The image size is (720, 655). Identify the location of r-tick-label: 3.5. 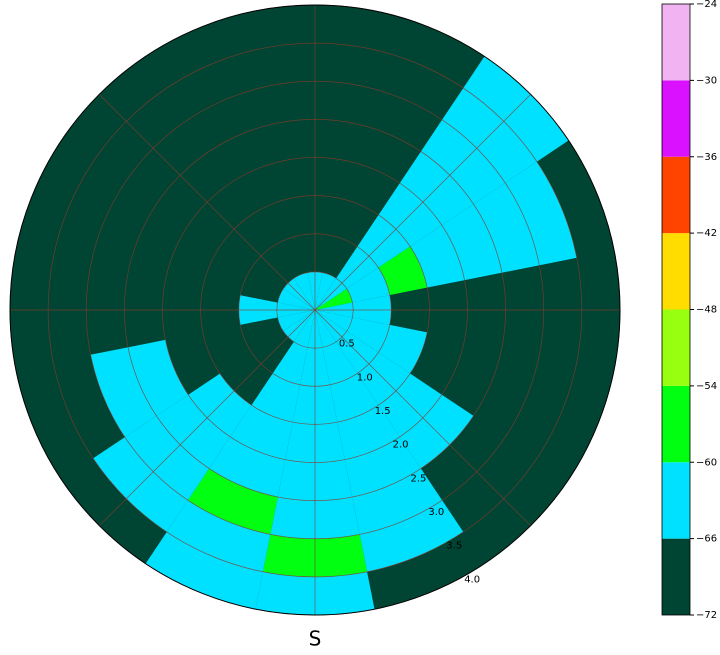
(454, 546).